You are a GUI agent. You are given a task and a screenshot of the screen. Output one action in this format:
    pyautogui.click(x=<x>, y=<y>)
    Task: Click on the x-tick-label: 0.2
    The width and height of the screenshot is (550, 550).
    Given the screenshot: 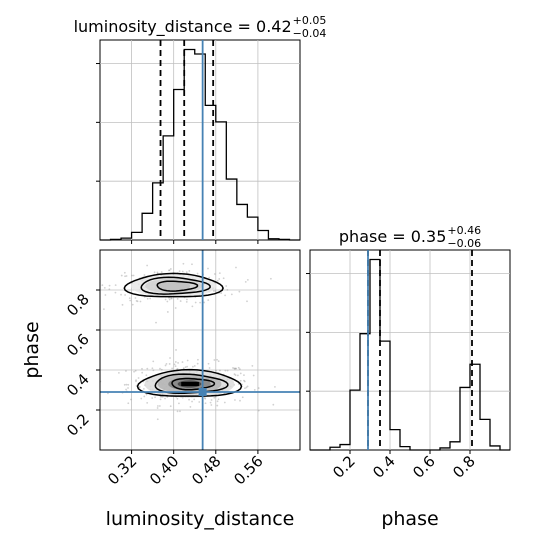 What is the action you would take?
    pyautogui.click(x=344, y=467)
    